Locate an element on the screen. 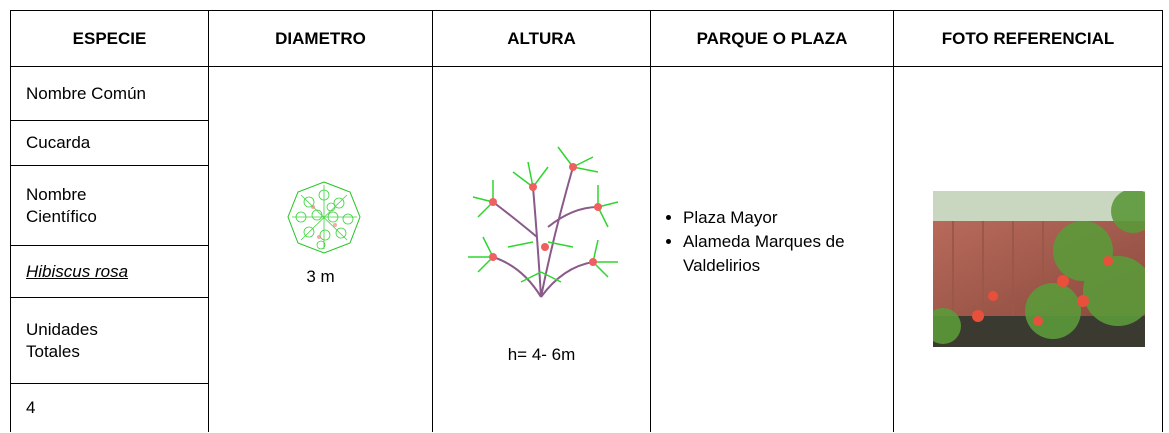  header-cell: PARQUE O PLAZA is located at coordinates (771, 38).